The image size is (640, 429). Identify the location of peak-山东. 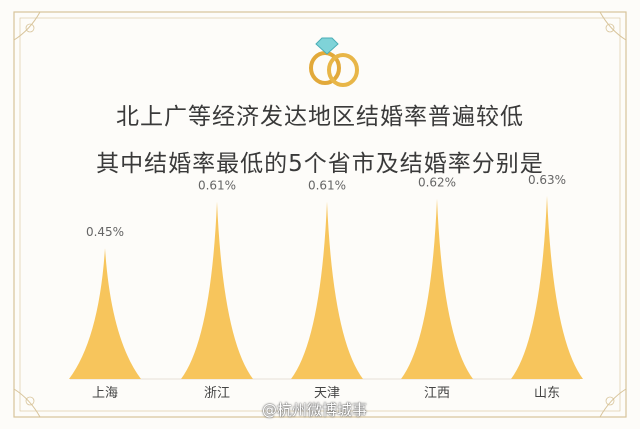
(547, 287).